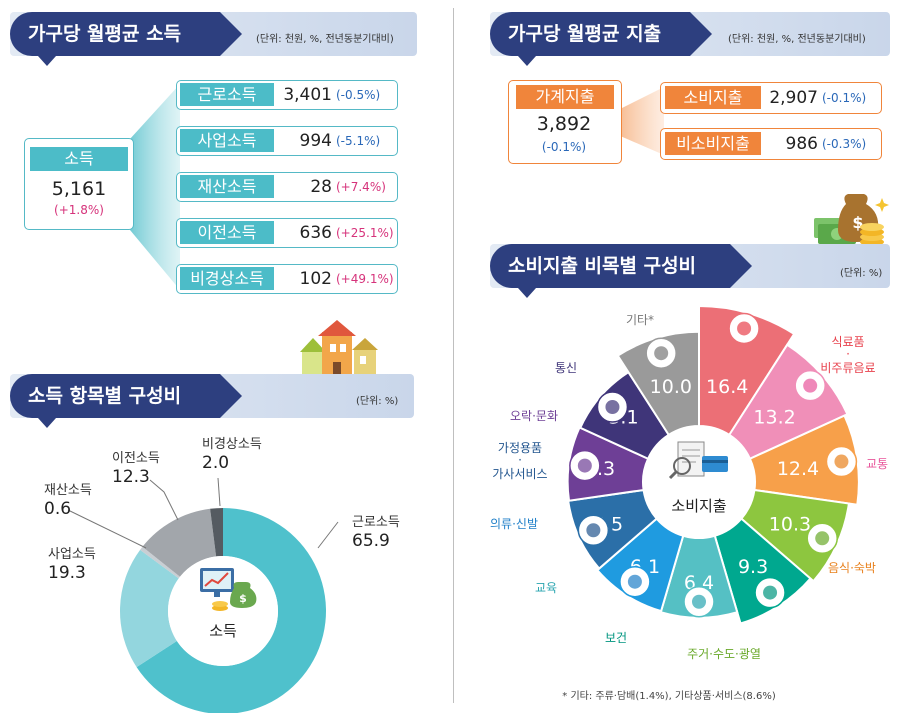 The height and width of the screenshot is (713, 908). What do you see at coordinates (640, 320) in the screenshot?
I see `consumption-category-label: 기타*` at bounding box center [640, 320].